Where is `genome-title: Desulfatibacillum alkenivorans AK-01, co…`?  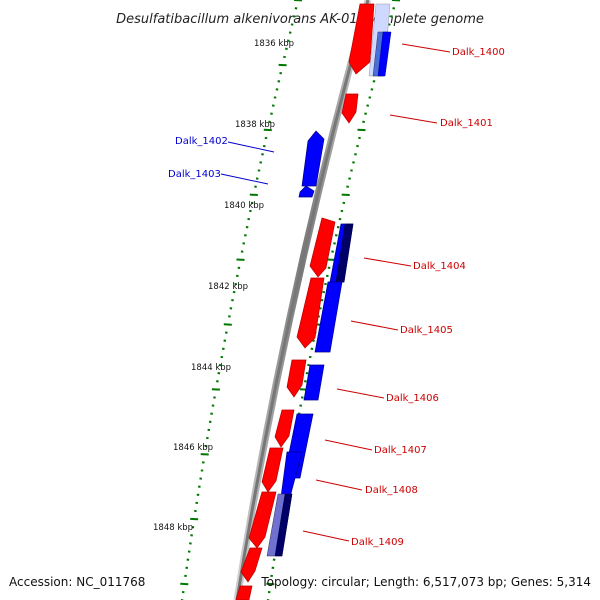
genome-title: Desulfatibacillum alkenivorans AK-01, co… is located at coordinates (300, 19).